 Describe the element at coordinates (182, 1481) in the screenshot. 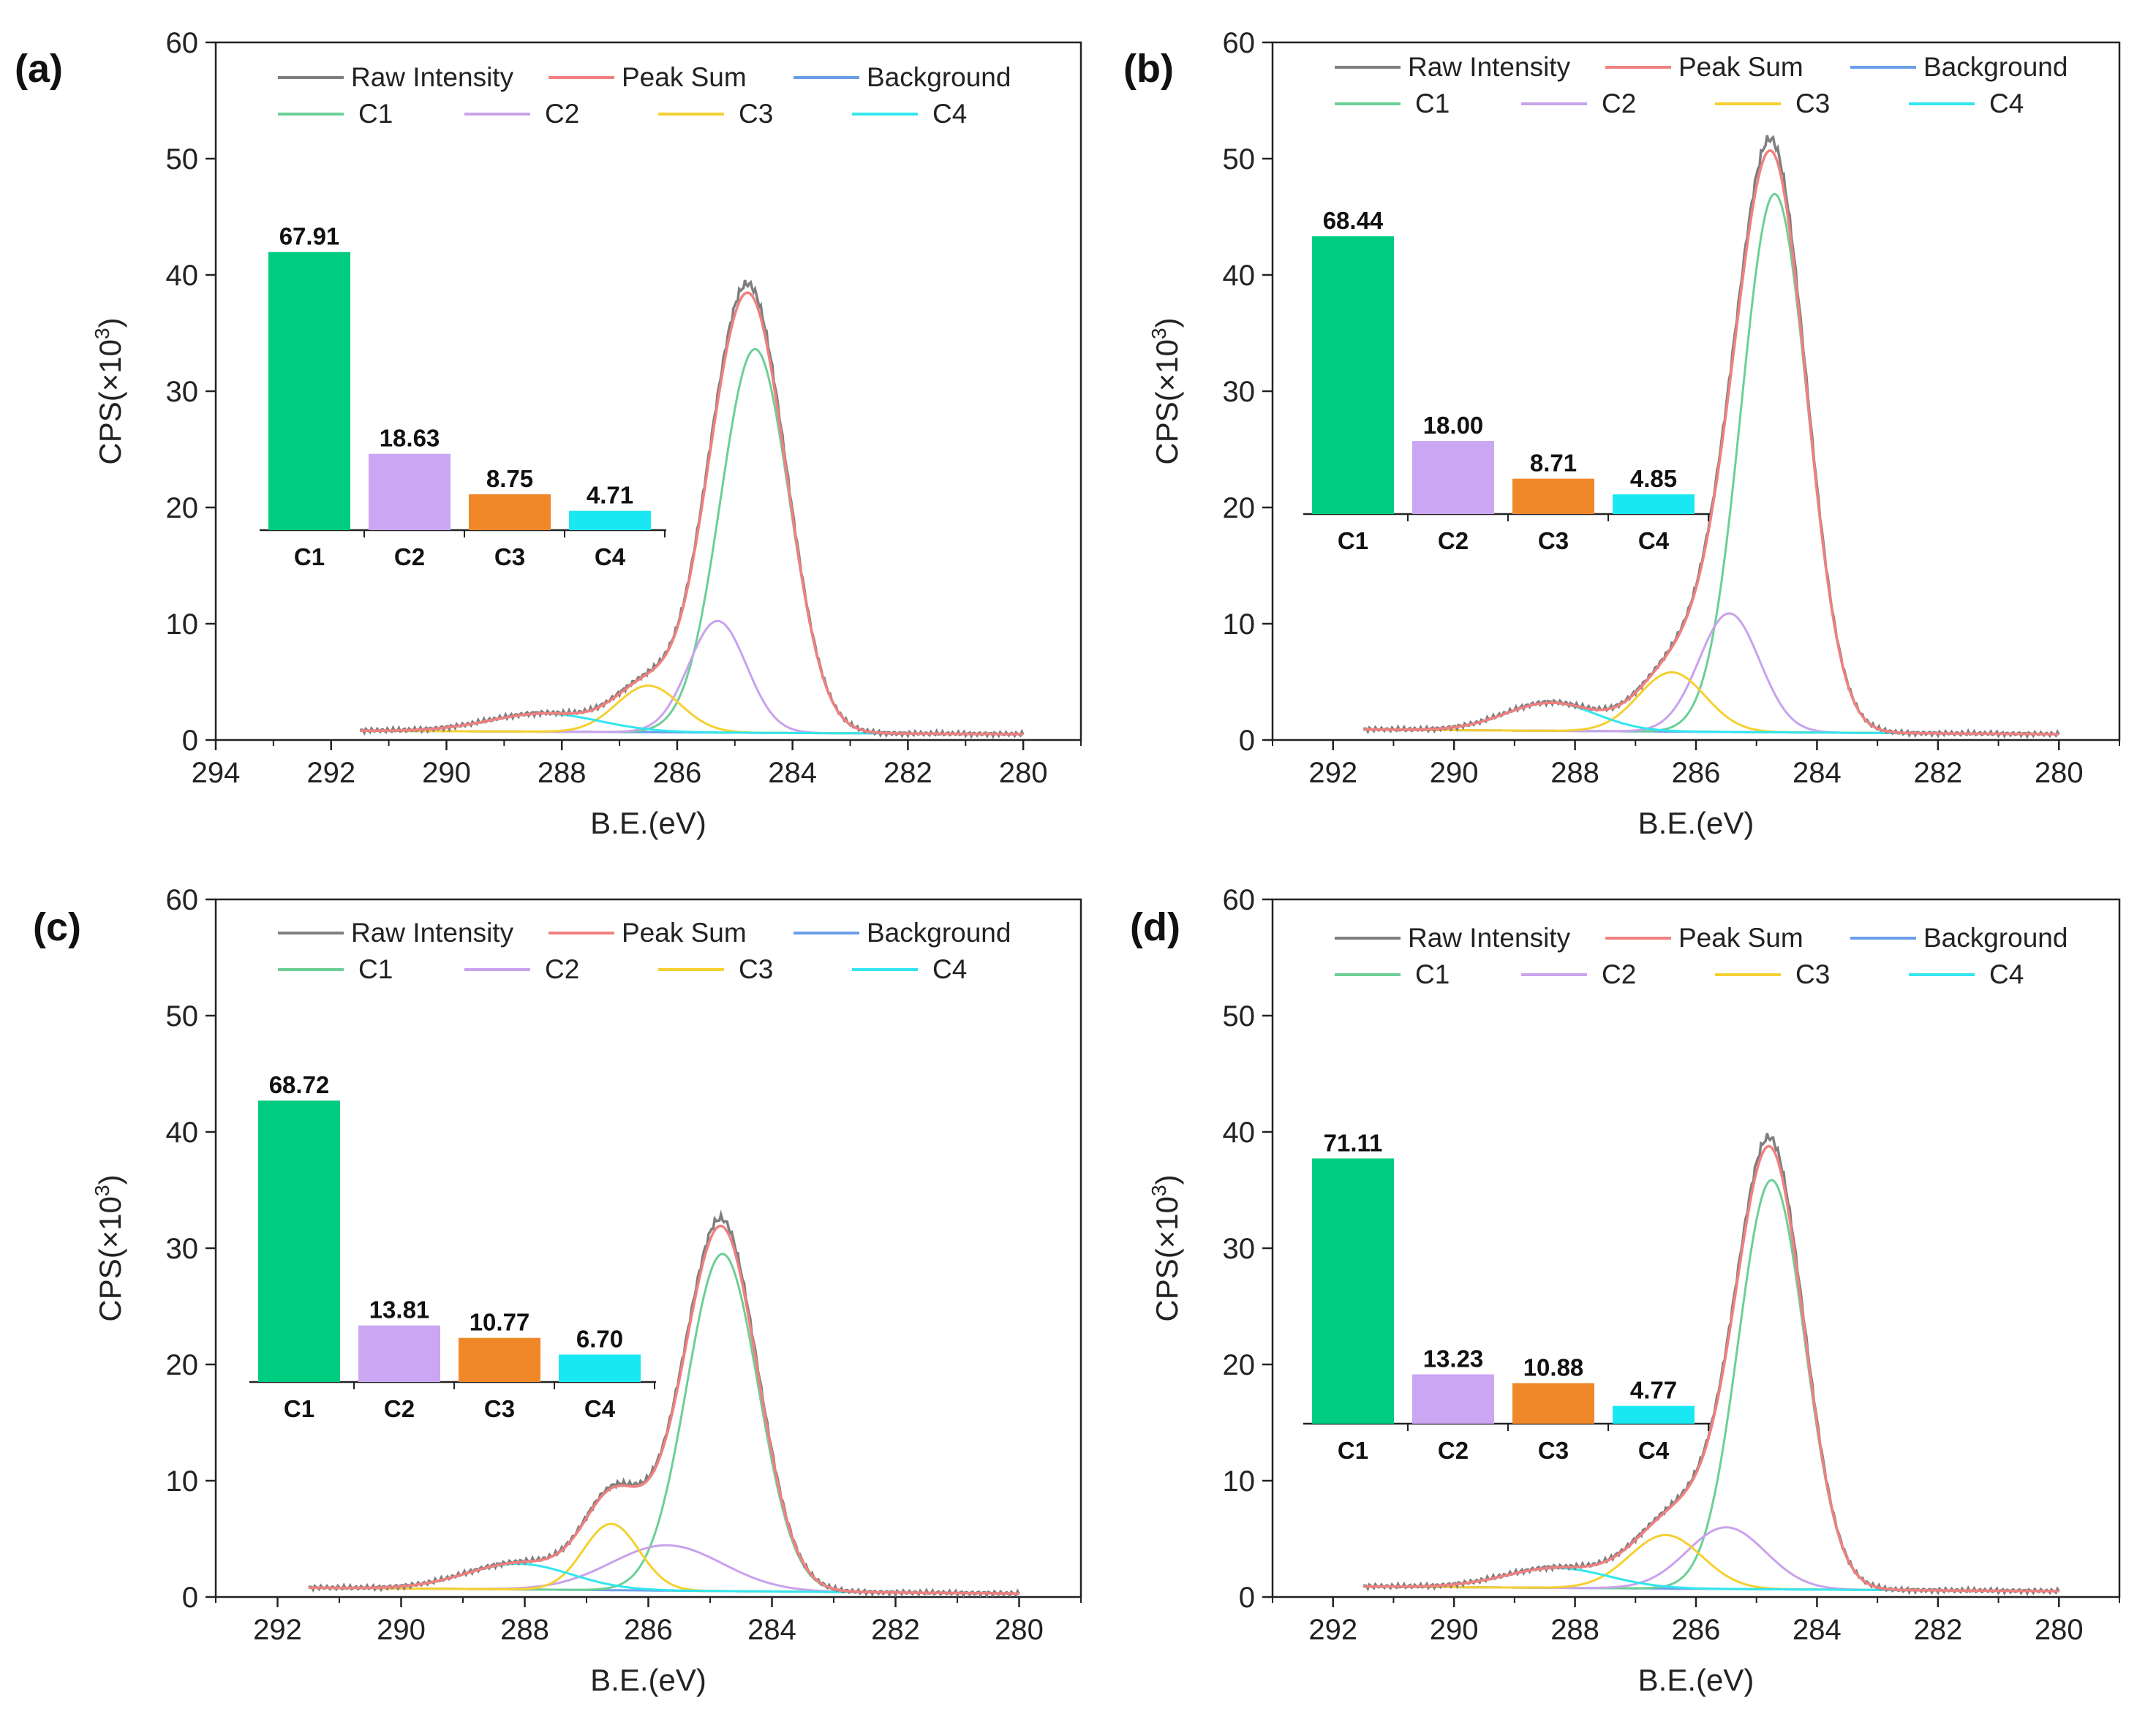

I see `y-tick-label: 10` at that location.